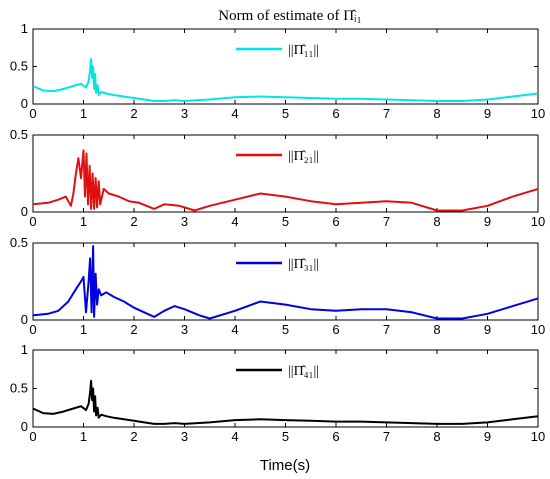 The image size is (550, 479). Describe the element at coordinates (303, 156) in the screenshot. I see `legend-label: ||Π̂₂₁||` at that location.